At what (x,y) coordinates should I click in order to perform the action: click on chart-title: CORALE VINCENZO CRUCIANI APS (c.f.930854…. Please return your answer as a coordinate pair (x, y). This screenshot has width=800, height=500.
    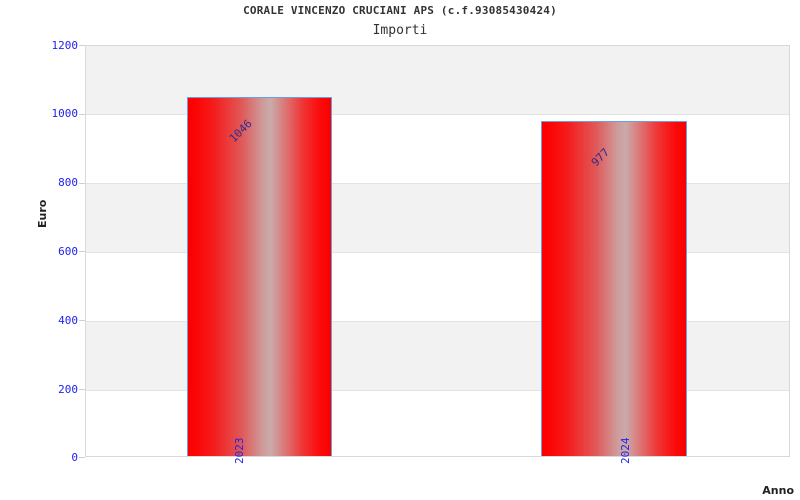
    Looking at the image, I should click on (400, 10).